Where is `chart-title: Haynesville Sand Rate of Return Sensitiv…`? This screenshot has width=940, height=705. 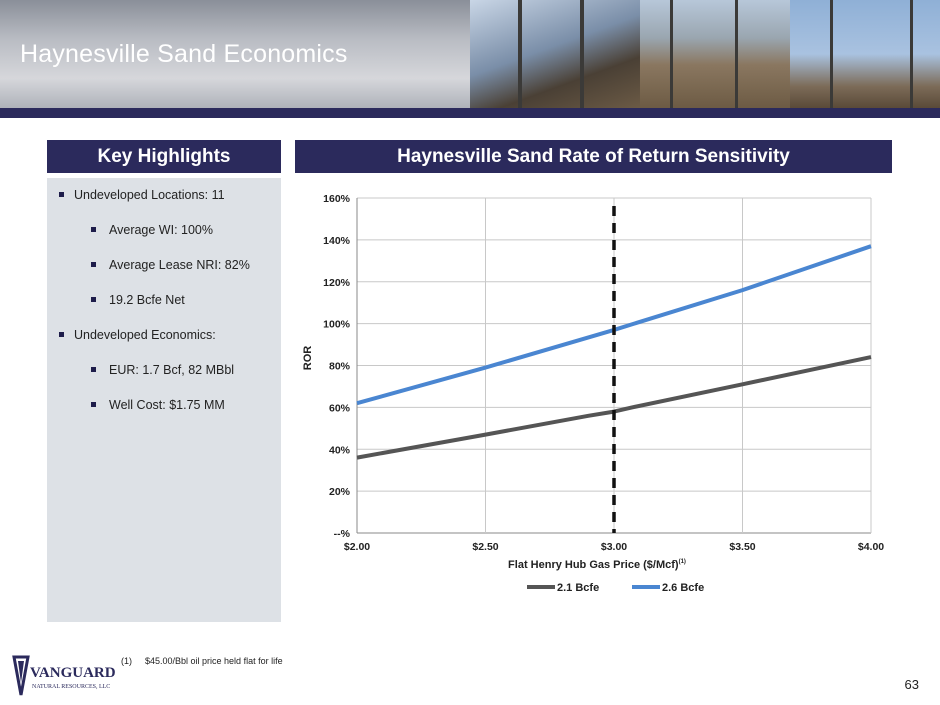
chart-title: Haynesville Sand Rate of Return Sensitiv… is located at coordinates (593, 156).